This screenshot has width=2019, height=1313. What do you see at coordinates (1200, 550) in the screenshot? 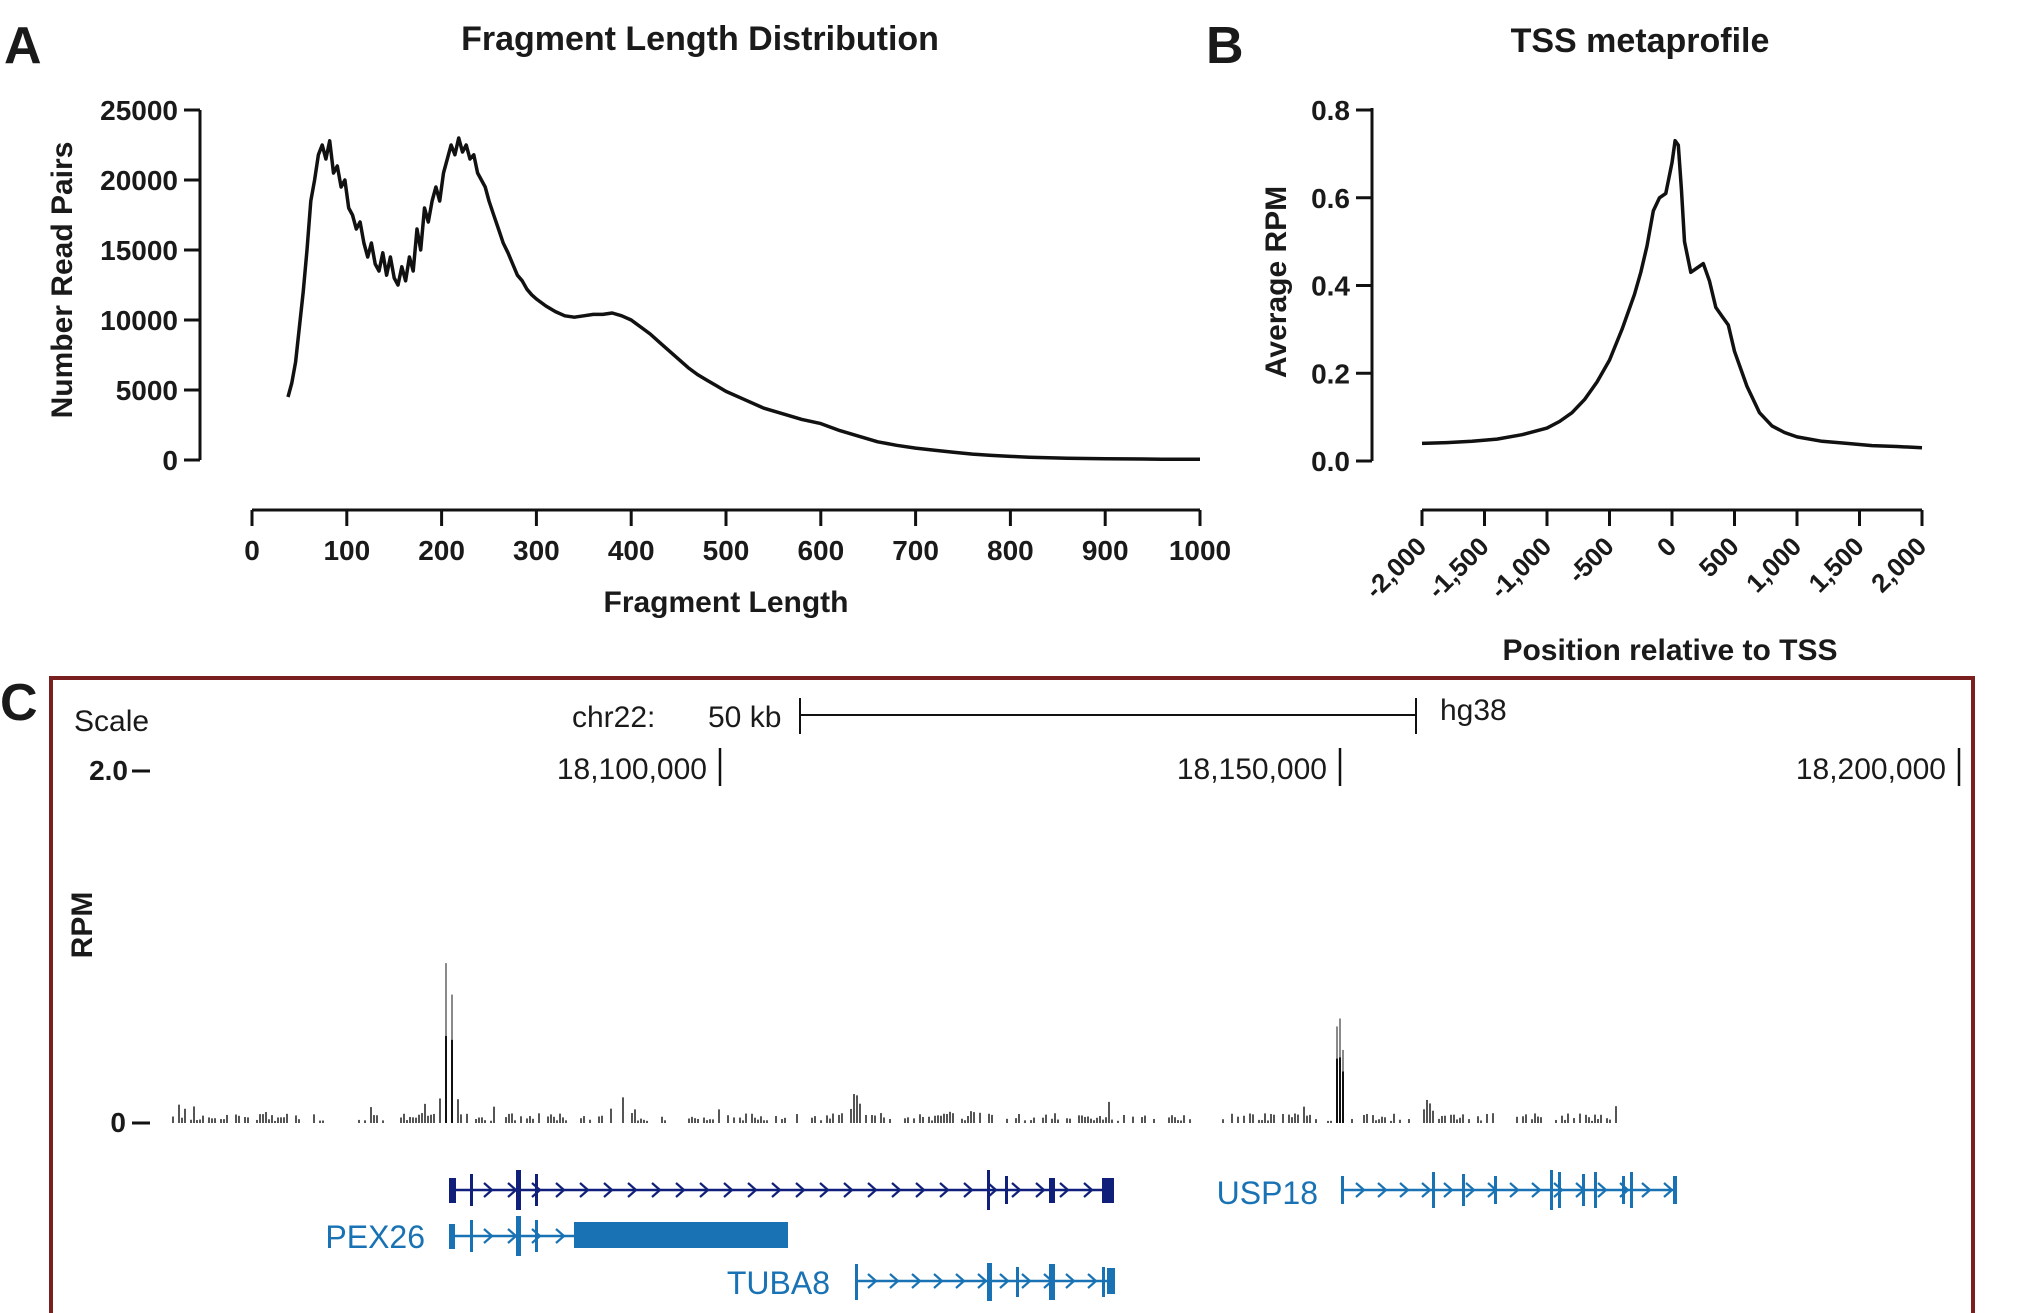
I see `chart-a-xtick-label: 1000` at bounding box center [1200, 550].